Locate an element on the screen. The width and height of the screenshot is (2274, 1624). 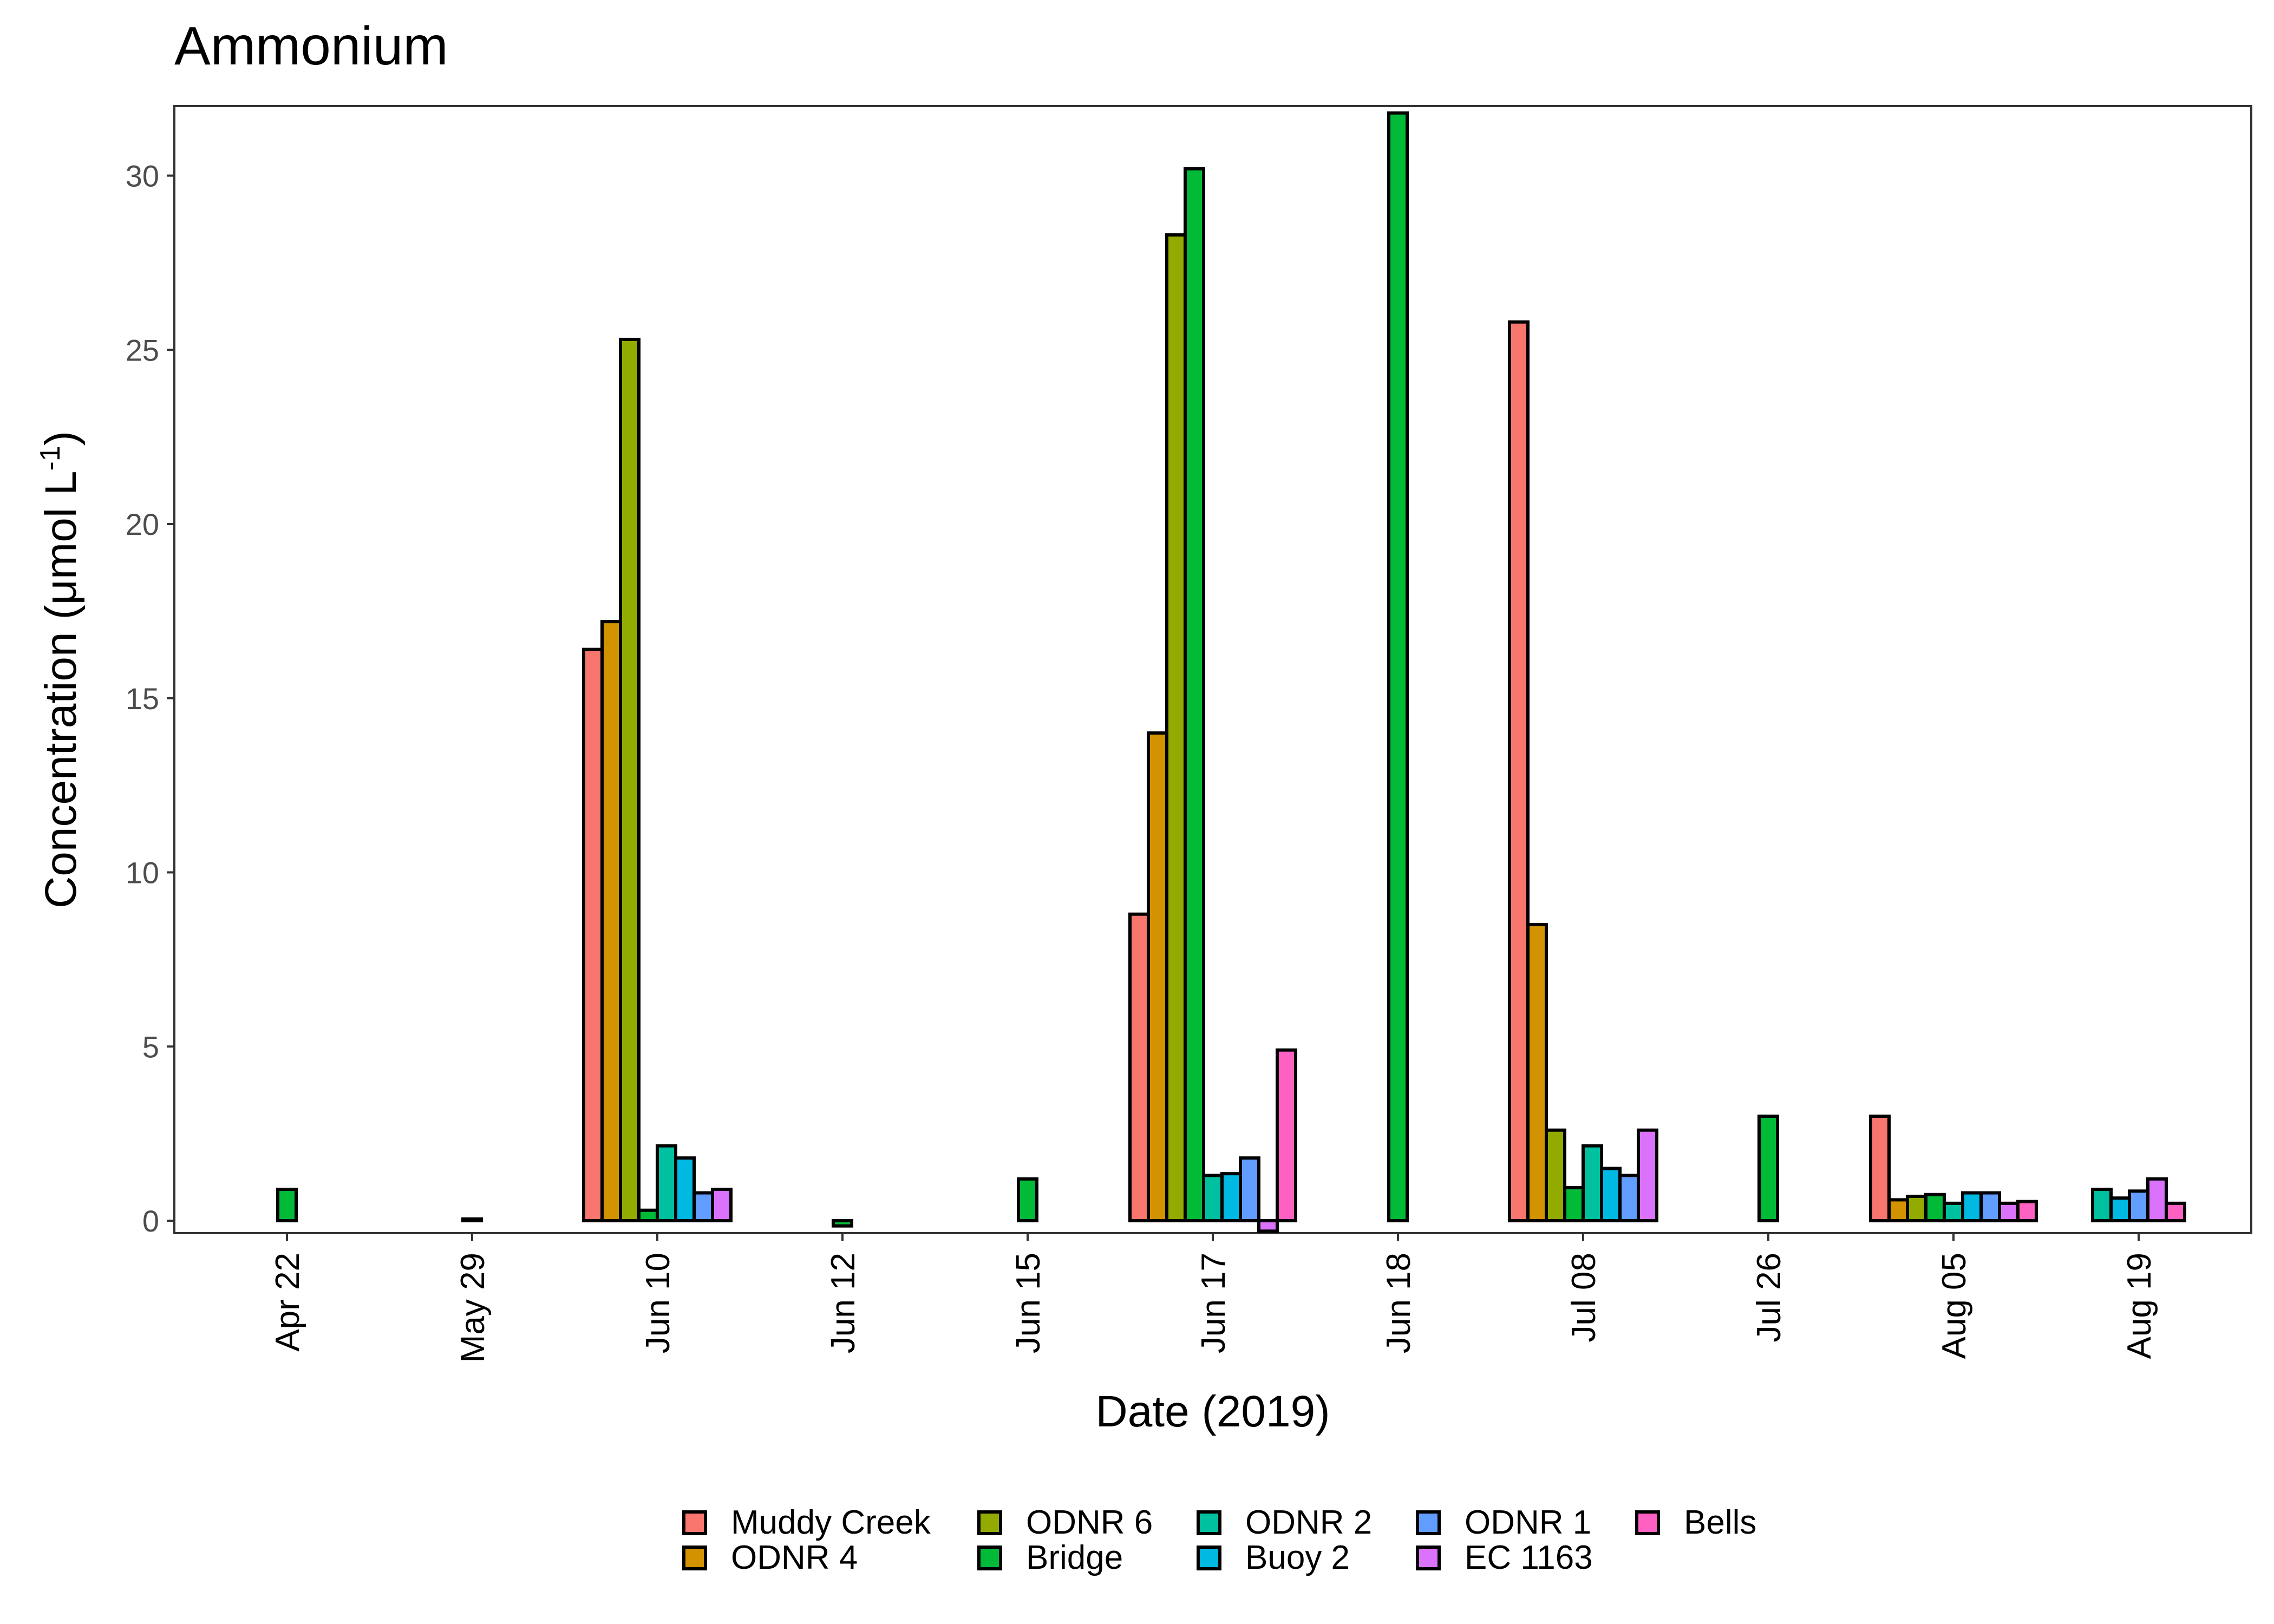
legend-label: ODNR 6 is located at coordinates (1090, 1522).